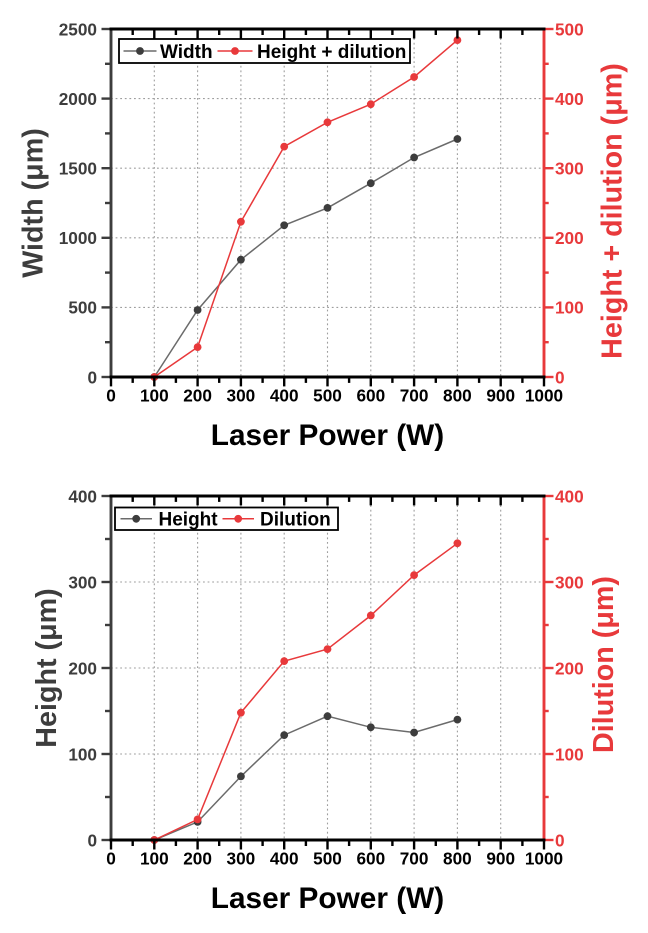  What do you see at coordinates (331, 52) in the screenshot?
I see `svg-text: Height + dilution` at bounding box center [331, 52].